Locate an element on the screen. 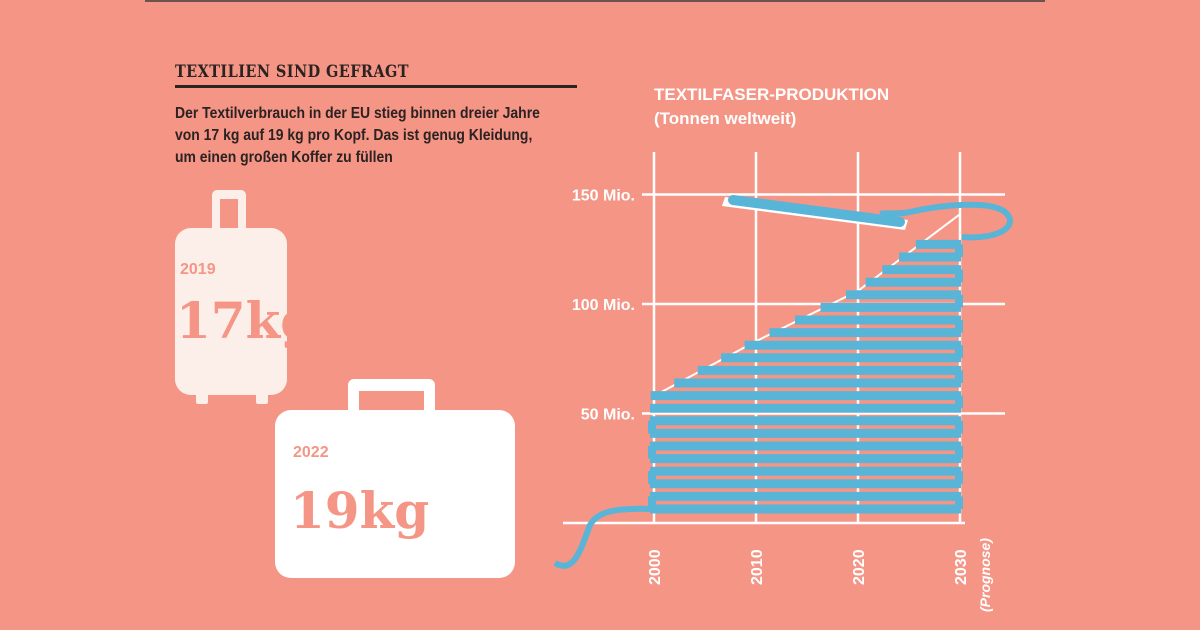  x-tick-label: 2030 is located at coordinates (961, 567).